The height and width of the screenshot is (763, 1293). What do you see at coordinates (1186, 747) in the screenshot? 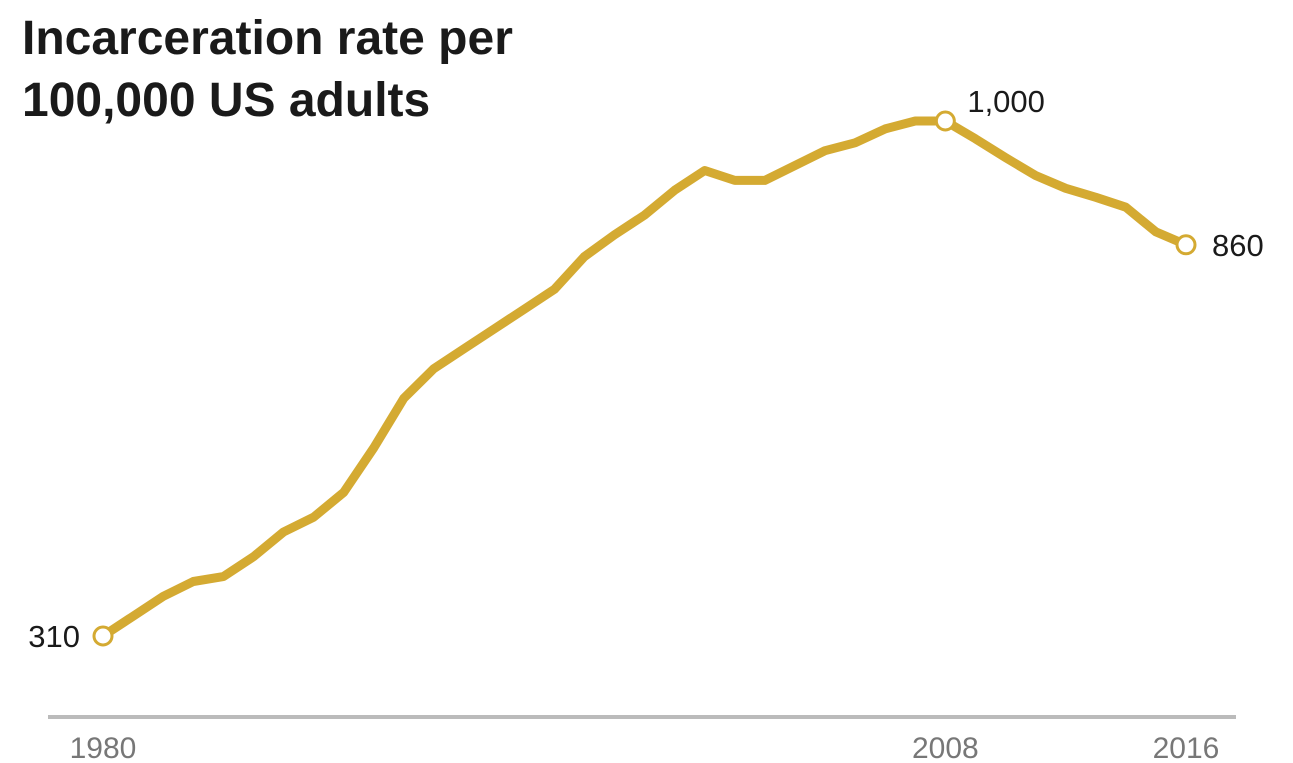
I see `x-tick-label-2016: 2016` at bounding box center [1186, 747].